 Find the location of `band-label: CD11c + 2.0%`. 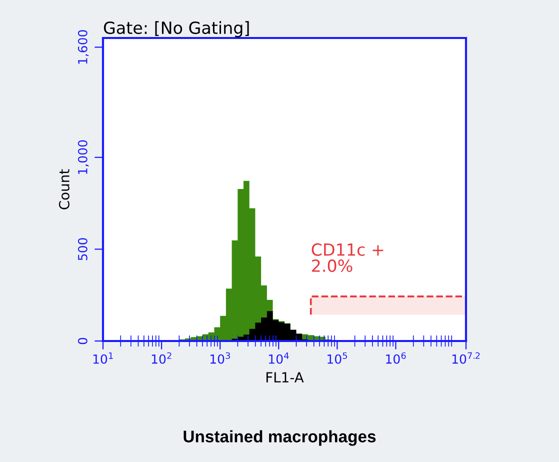

band-label: CD11c + 2.0% is located at coordinates (348, 257).